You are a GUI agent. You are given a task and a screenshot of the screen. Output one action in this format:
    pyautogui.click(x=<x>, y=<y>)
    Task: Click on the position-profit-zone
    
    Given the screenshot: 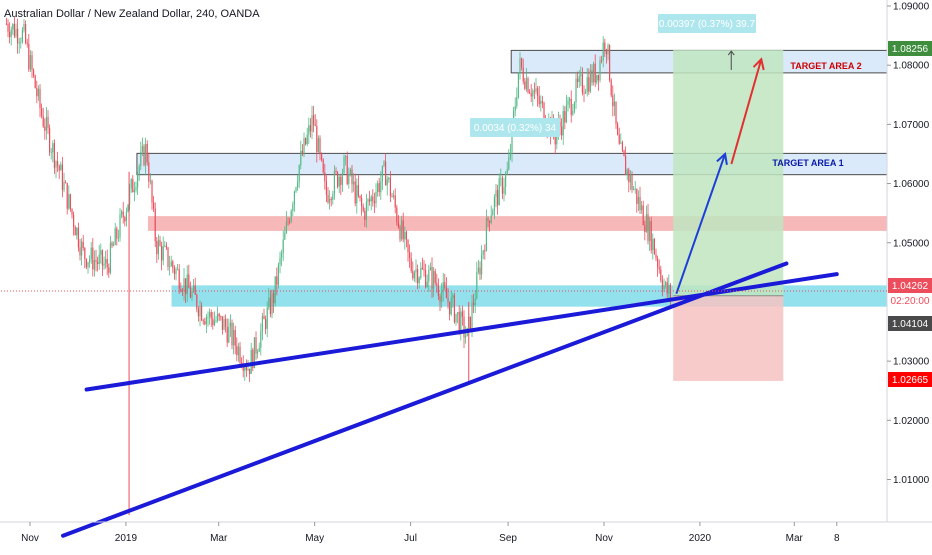 What is the action you would take?
    pyautogui.click(x=728, y=173)
    